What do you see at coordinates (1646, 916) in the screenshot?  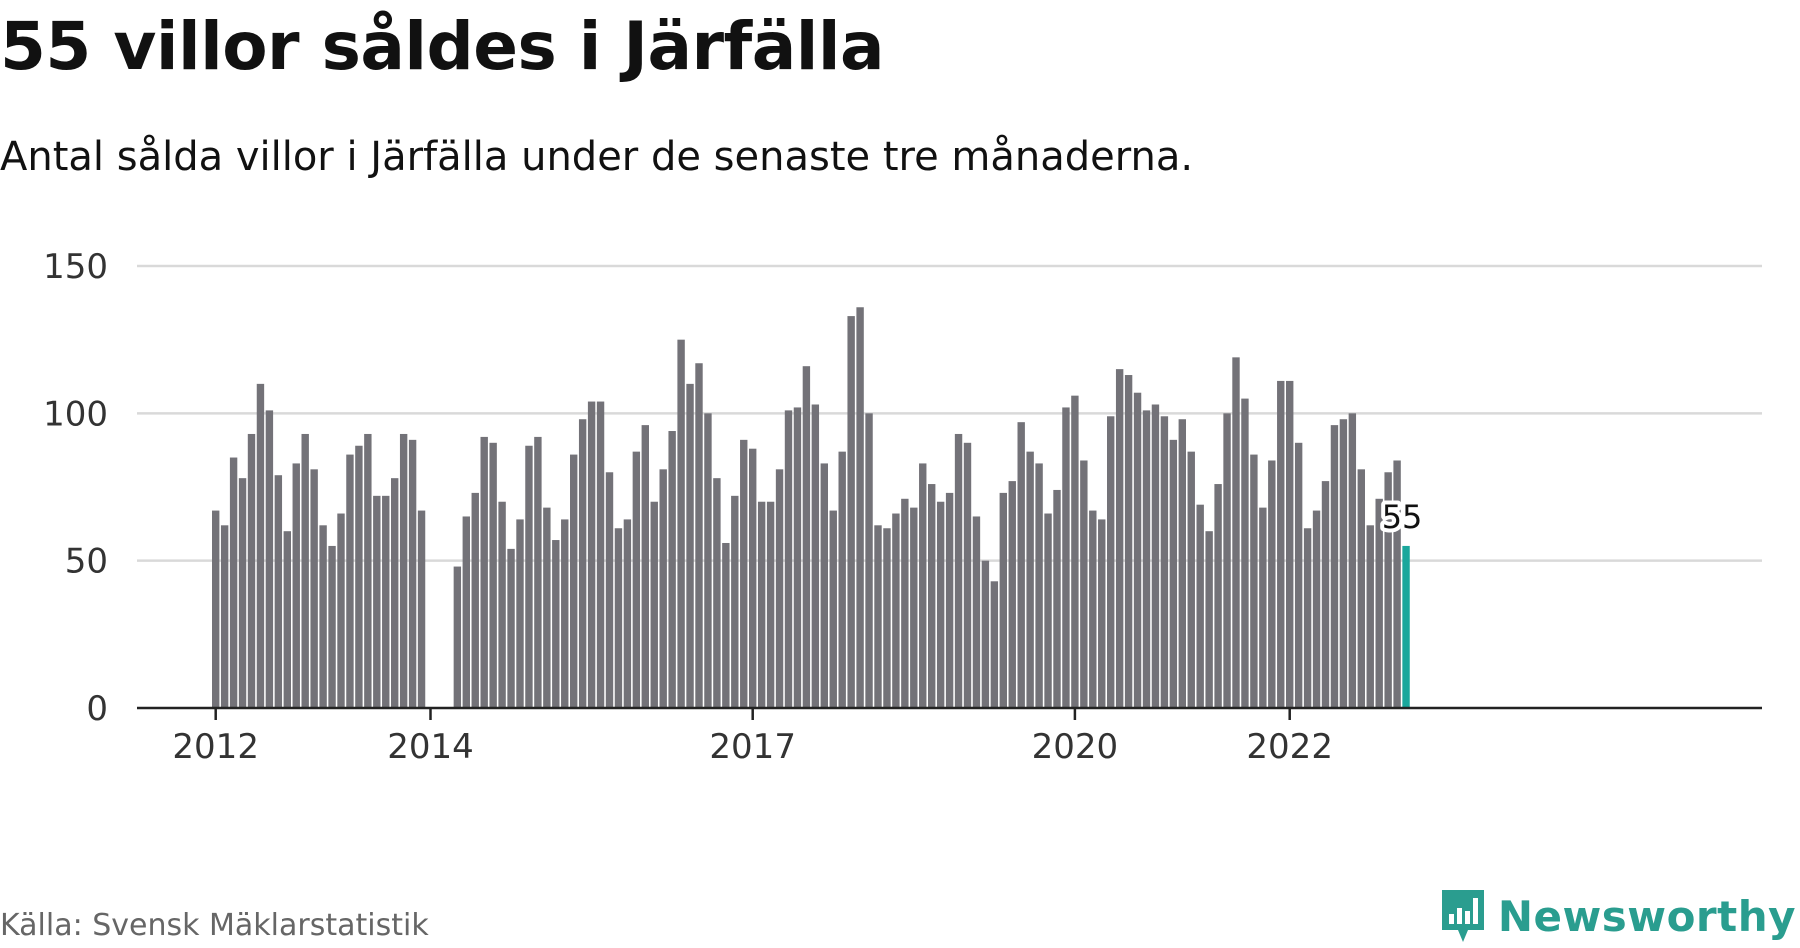 I see `brand-name: Newsworthy` at bounding box center [1646, 916].